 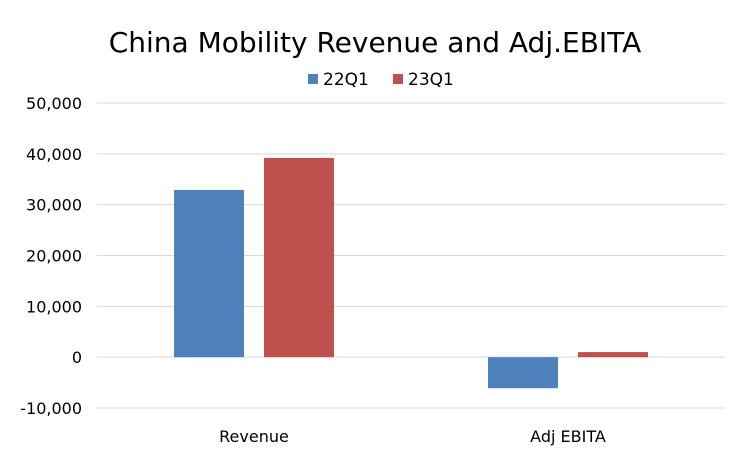 What do you see at coordinates (523, 373) in the screenshot?
I see `bar-22q1-adj-ebita` at bounding box center [523, 373].